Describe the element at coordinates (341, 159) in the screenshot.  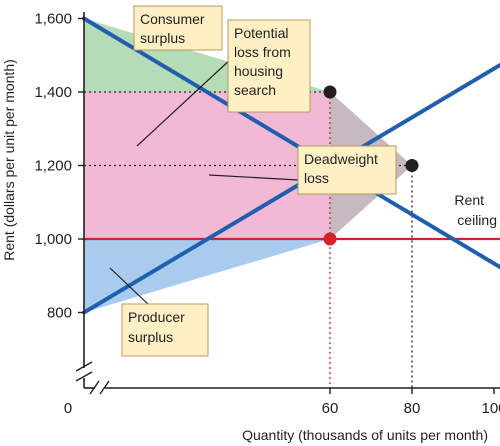
I see `deadweight-loss-text-1: Deadweight` at that location.